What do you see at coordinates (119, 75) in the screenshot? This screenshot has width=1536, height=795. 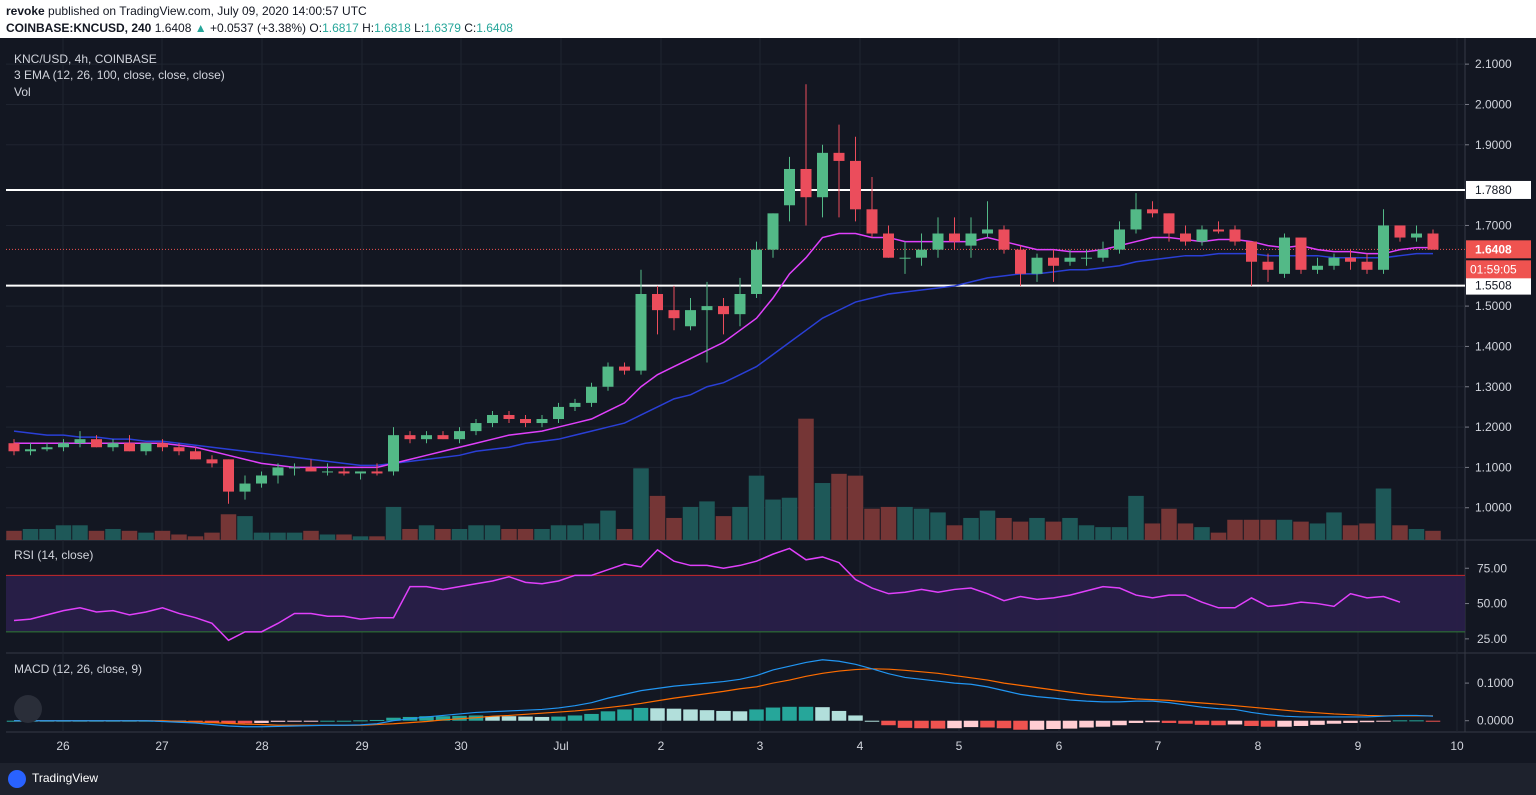 I see `ema-legend: 3 EMA (12, 26, 100, close, close, close)` at bounding box center [119, 75].